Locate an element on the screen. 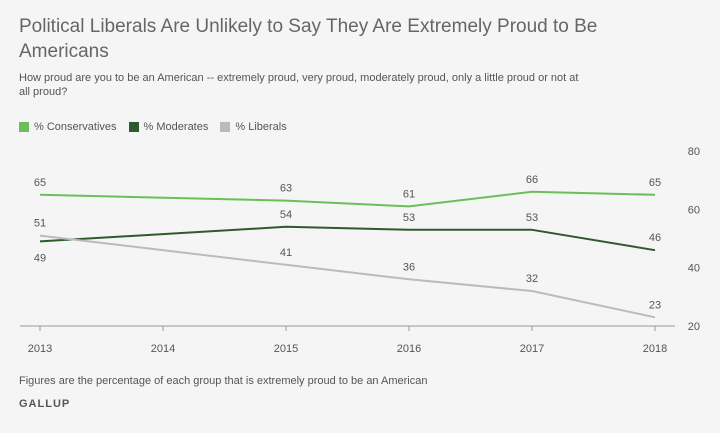 The image size is (720, 433). legend-label-liberals: % Liberals is located at coordinates (261, 127).